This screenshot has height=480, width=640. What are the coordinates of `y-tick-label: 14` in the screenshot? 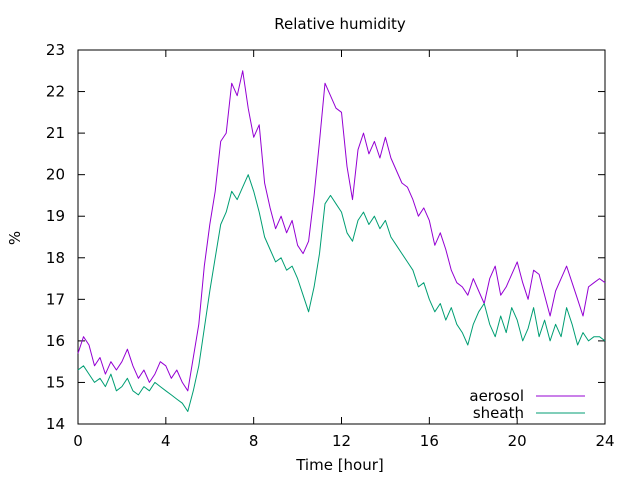 It's located at (55, 424).